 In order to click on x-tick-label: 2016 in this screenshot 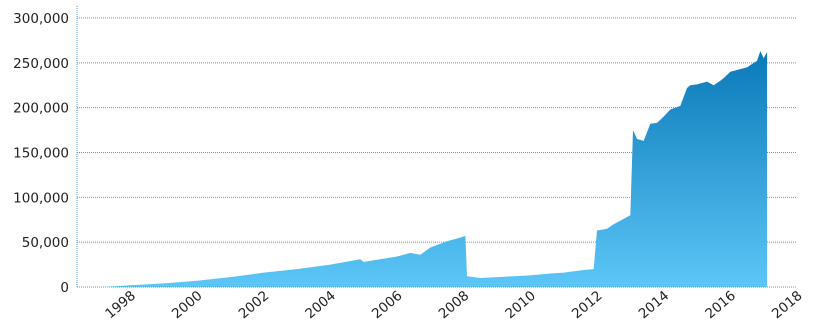, I will do `click(720, 305)`.